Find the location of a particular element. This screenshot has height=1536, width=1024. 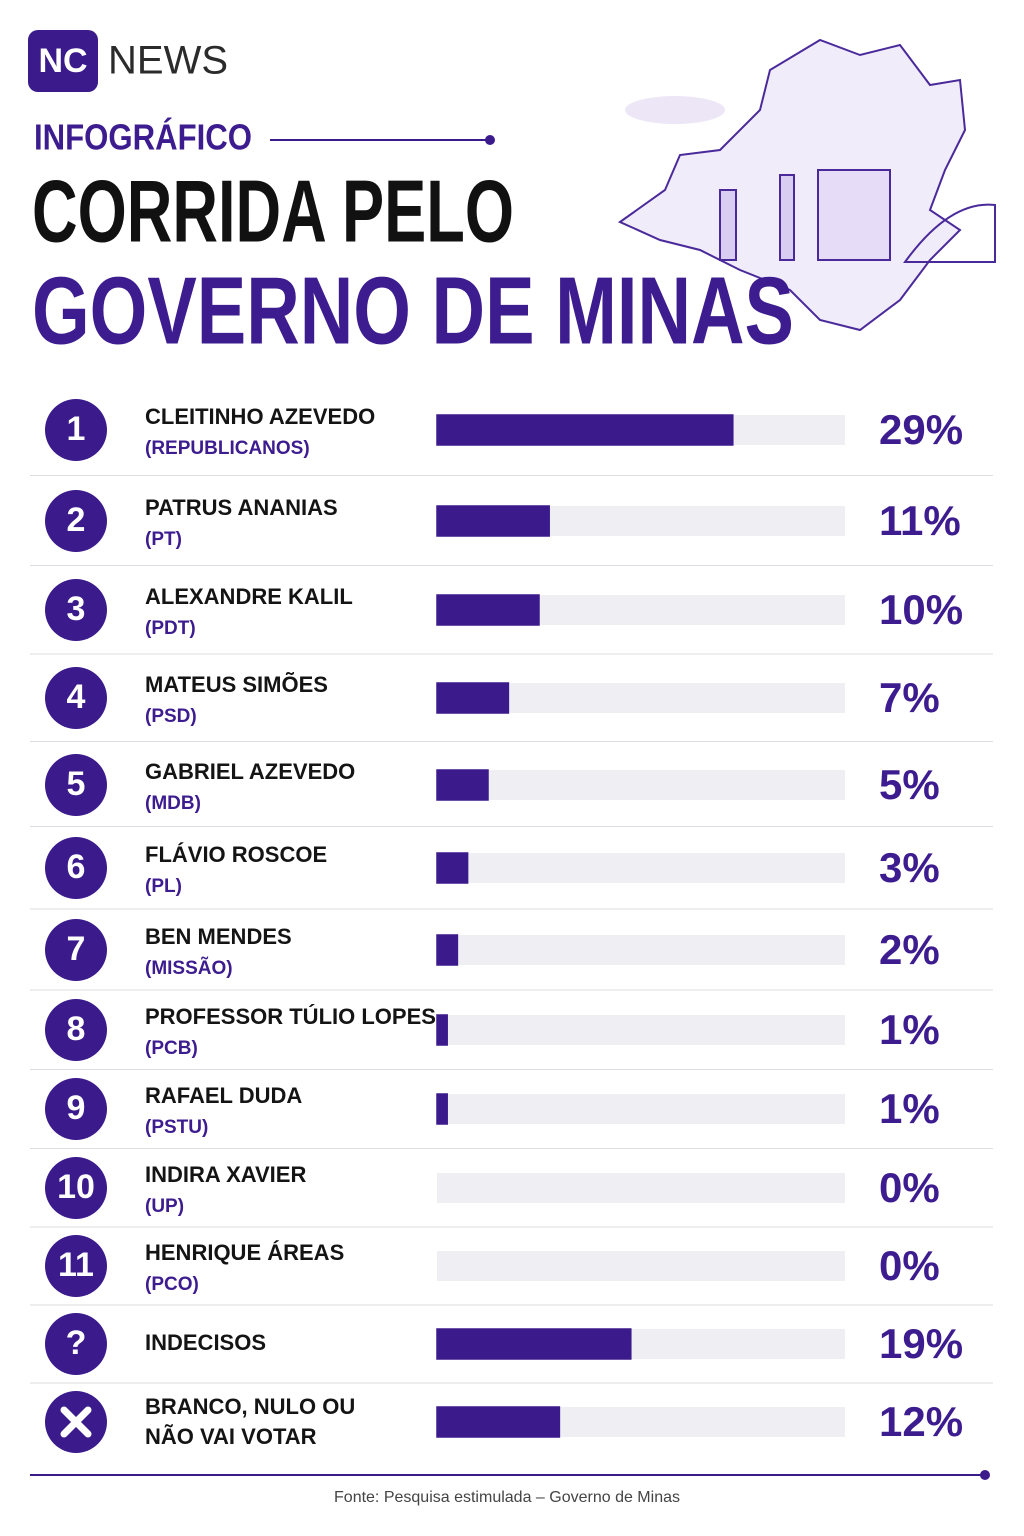

value-label: 29% is located at coordinates (921, 429).